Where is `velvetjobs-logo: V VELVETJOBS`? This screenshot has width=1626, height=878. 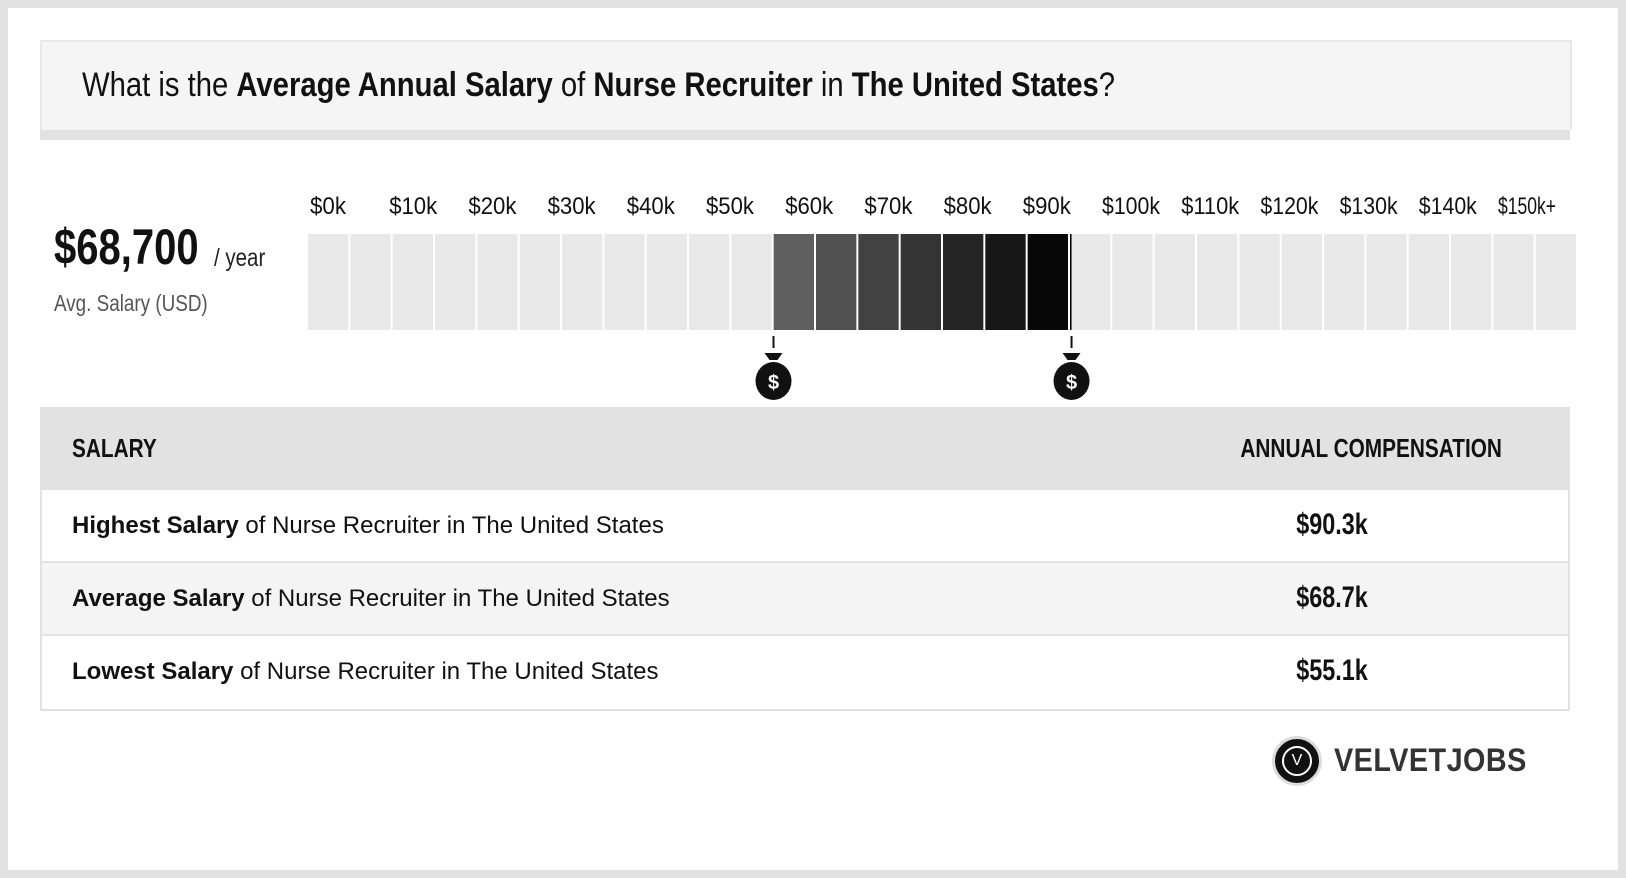 velvetjobs-logo: V VELVETJOBS is located at coordinates (1402, 764).